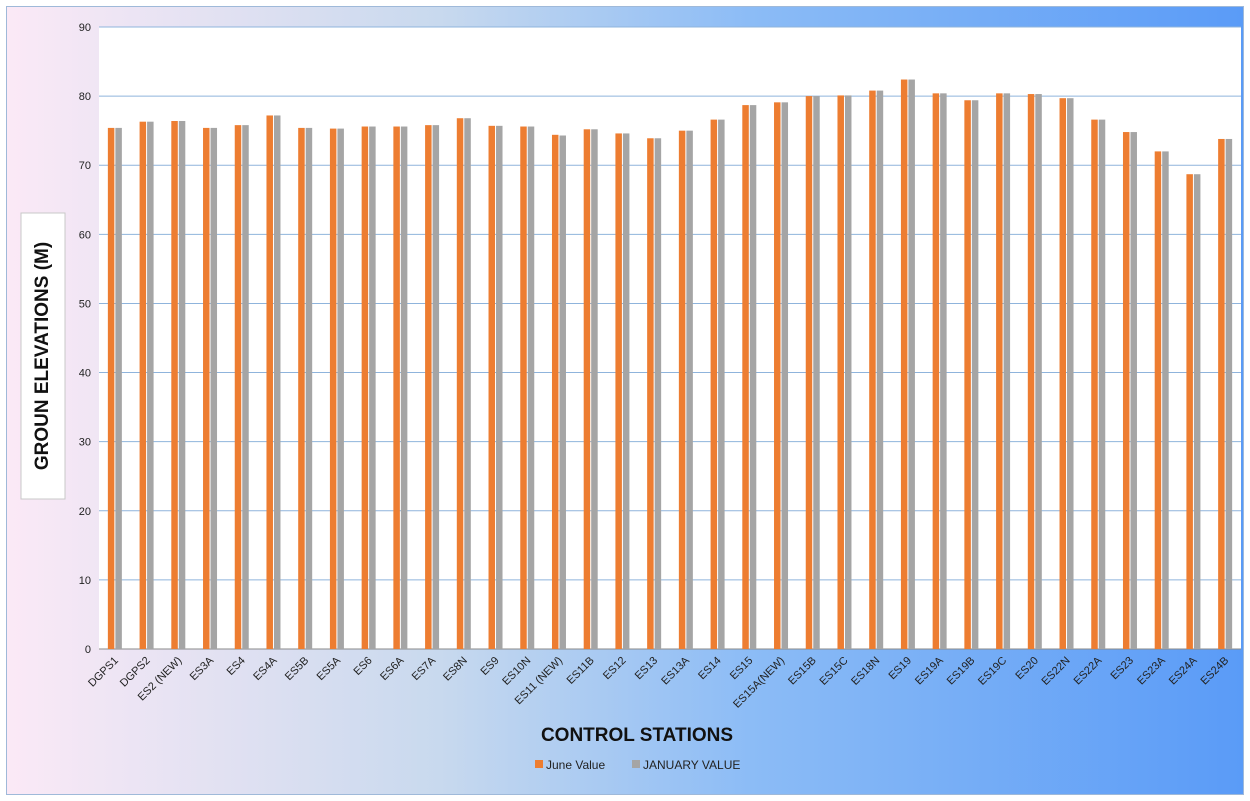 The height and width of the screenshot is (801, 1250). What do you see at coordinates (647, 669) in the screenshot?
I see `x-tick-label: ES13` at bounding box center [647, 669].